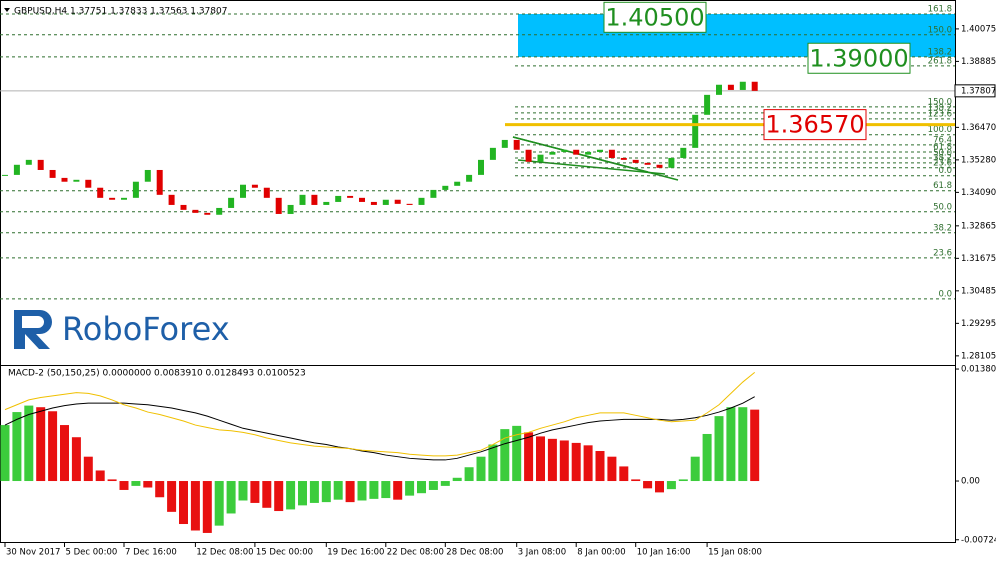 The height and width of the screenshot is (563, 996). What do you see at coordinates (33, 329) in the screenshot?
I see `logo-icon` at bounding box center [33, 329].